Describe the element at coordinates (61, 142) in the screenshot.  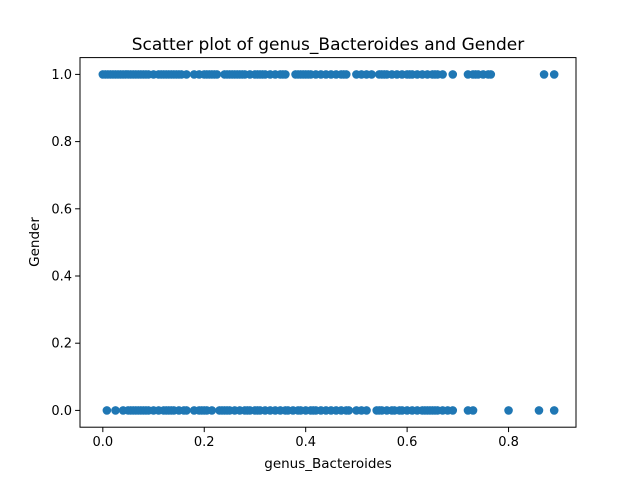
I see `y-tick-label: 0.8` at that location.